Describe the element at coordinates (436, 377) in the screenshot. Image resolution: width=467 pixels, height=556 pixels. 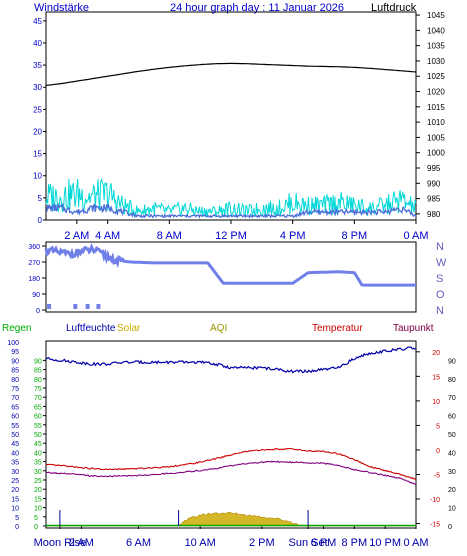
I see `temperature-tick-label: 15` at that location.